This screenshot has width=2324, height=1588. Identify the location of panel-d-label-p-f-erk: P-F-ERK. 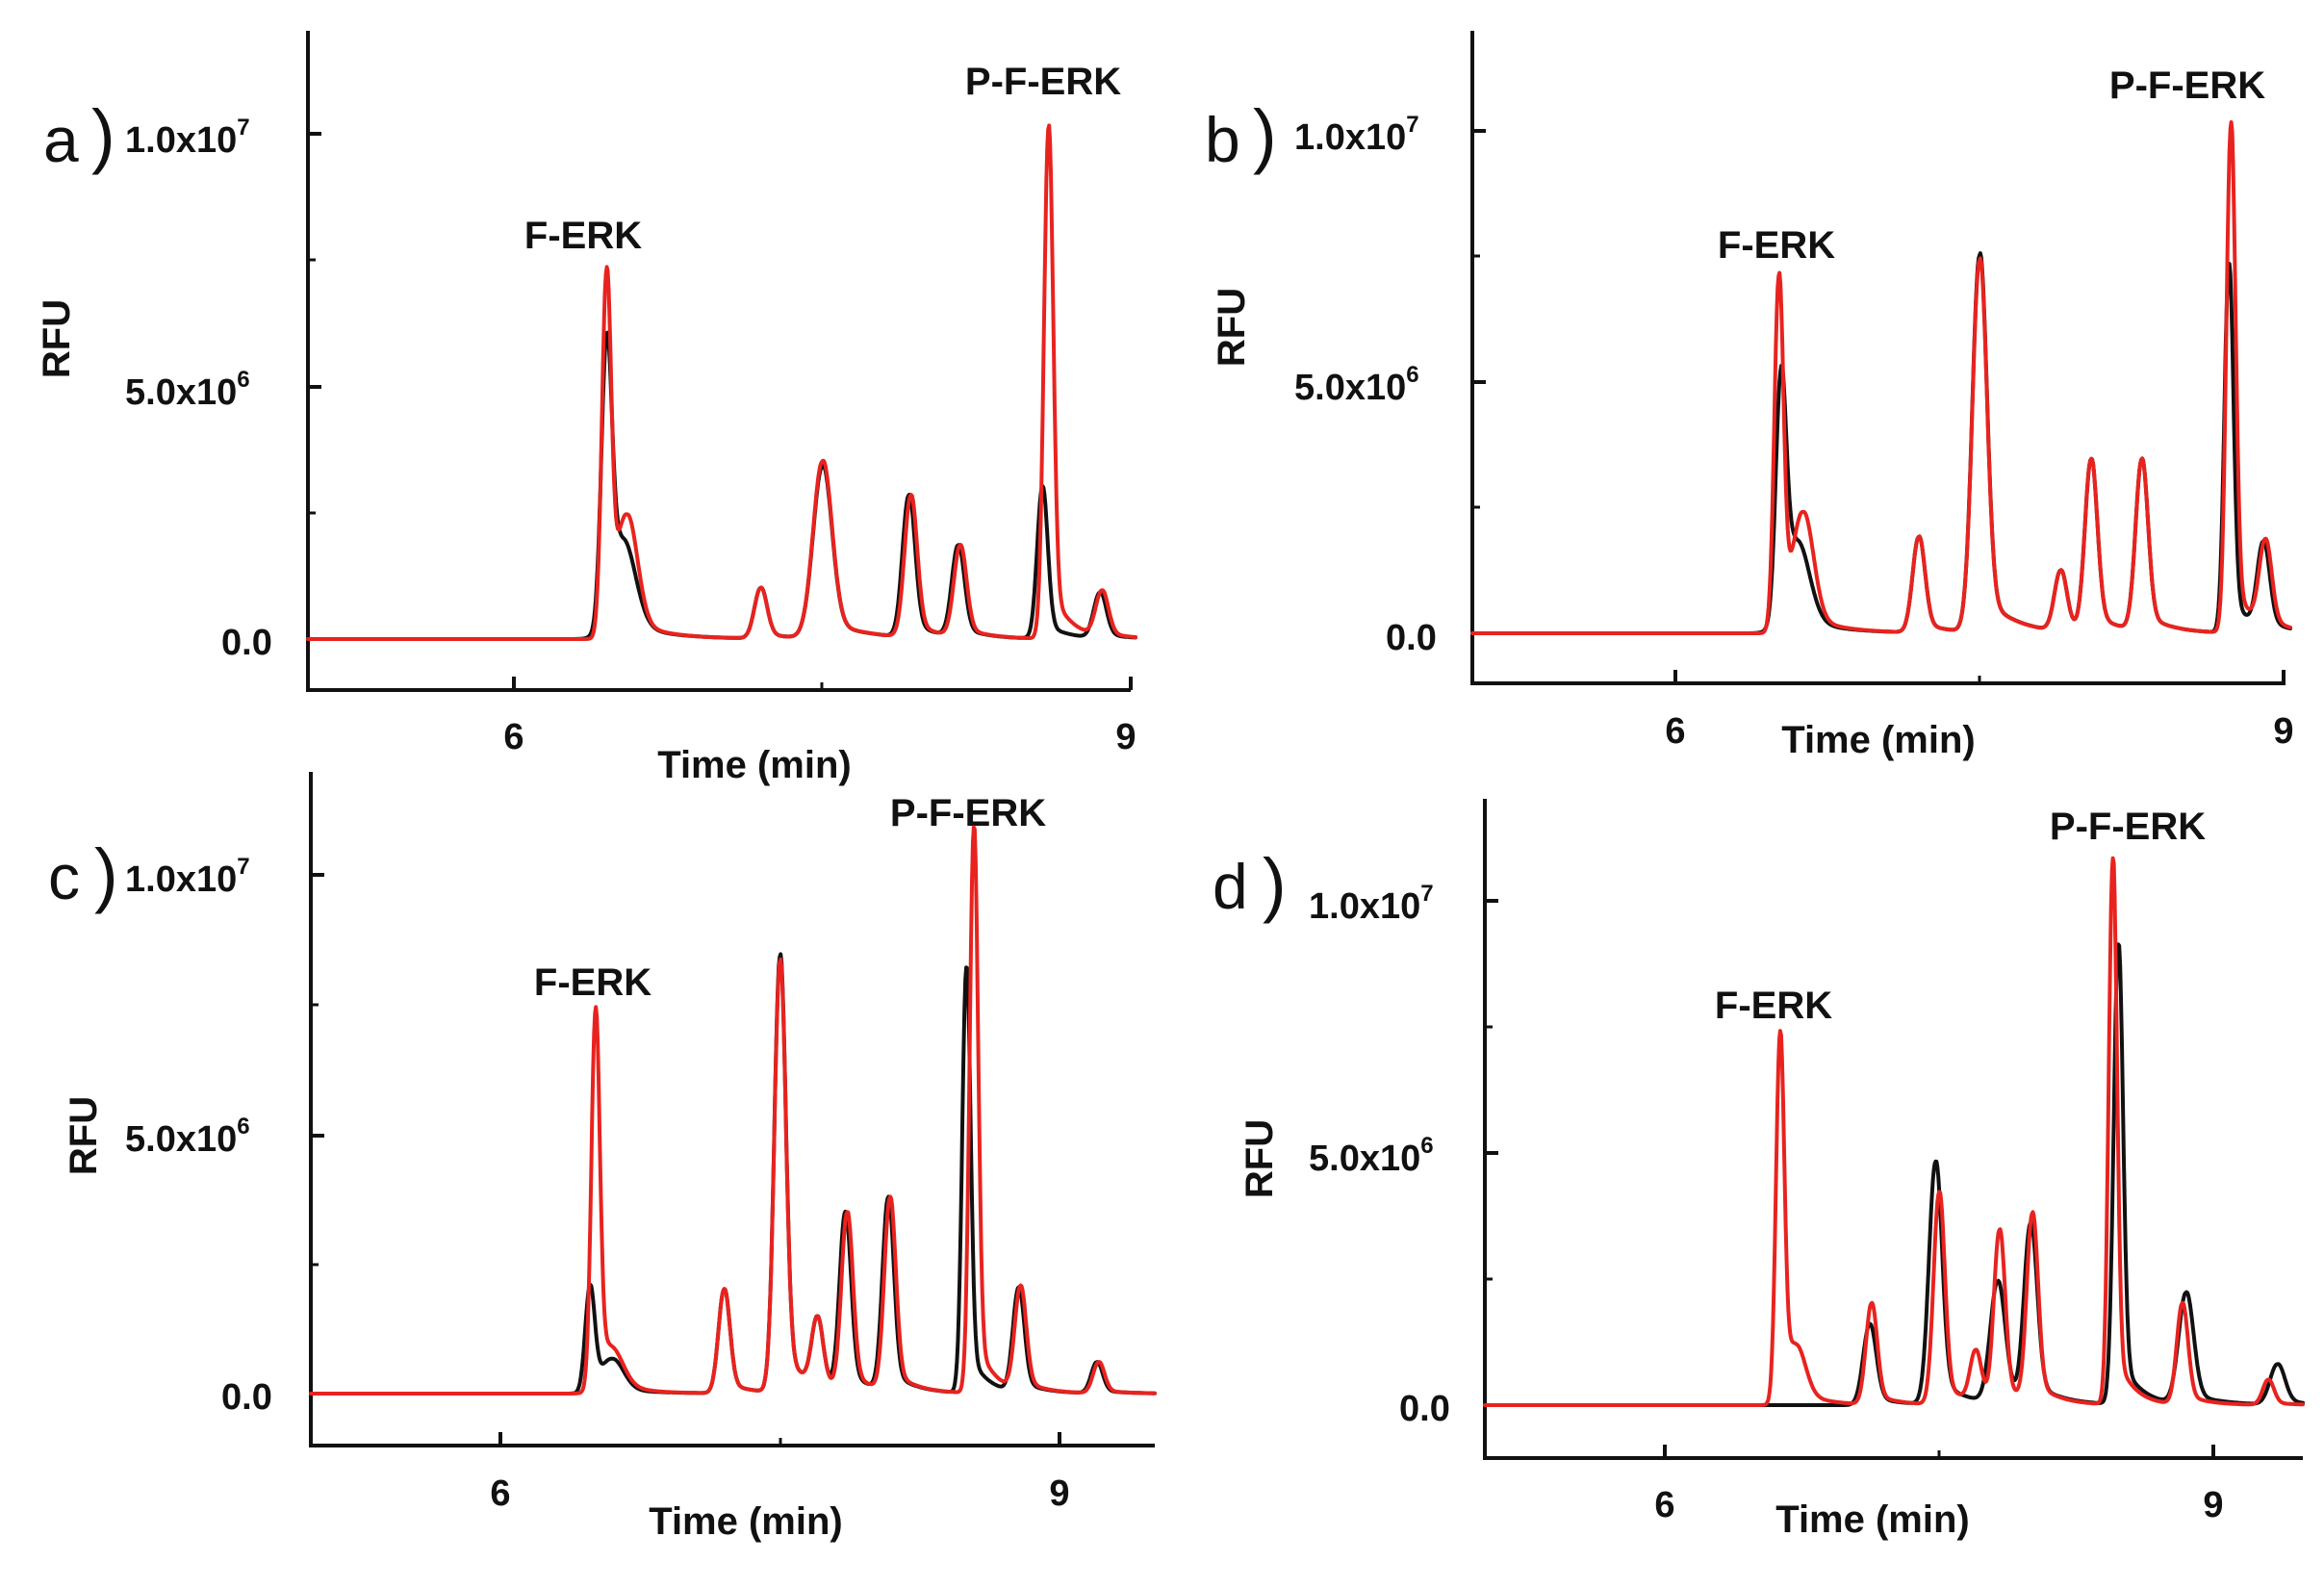
(2128, 827).